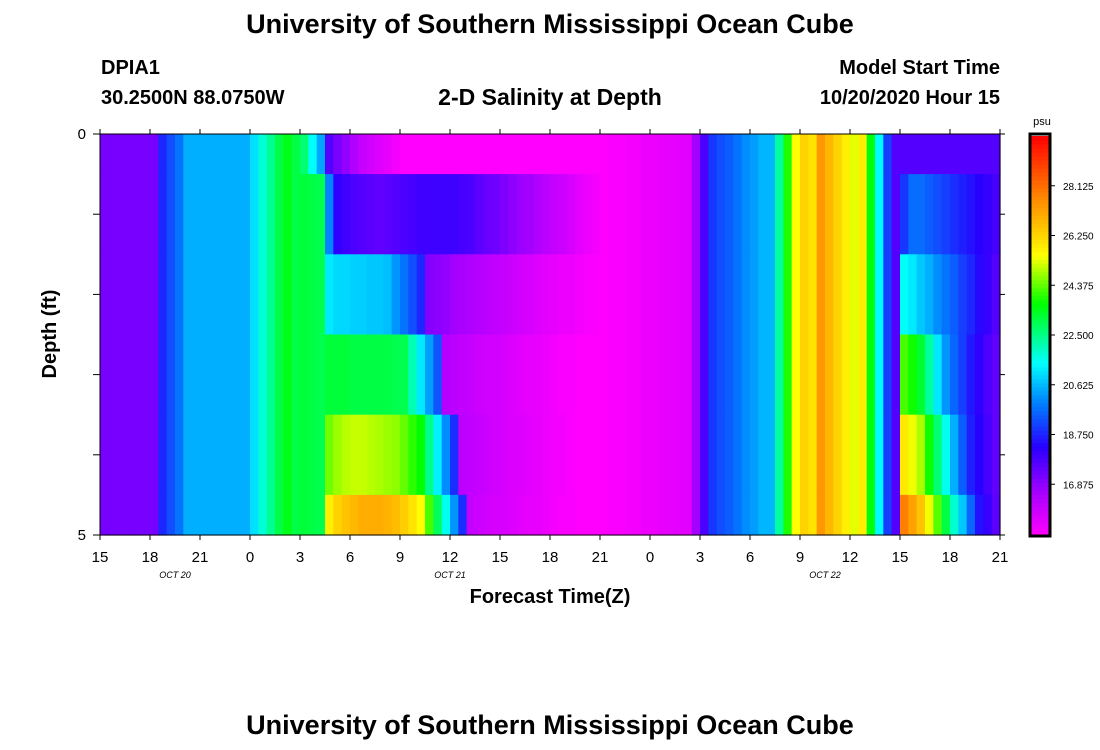 The image size is (1100, 750). What do you see at coordinates (1078, 386) in the screenshot?
I see `colorbar-tick-label: 20.625` at bounding box center [1078, 386].